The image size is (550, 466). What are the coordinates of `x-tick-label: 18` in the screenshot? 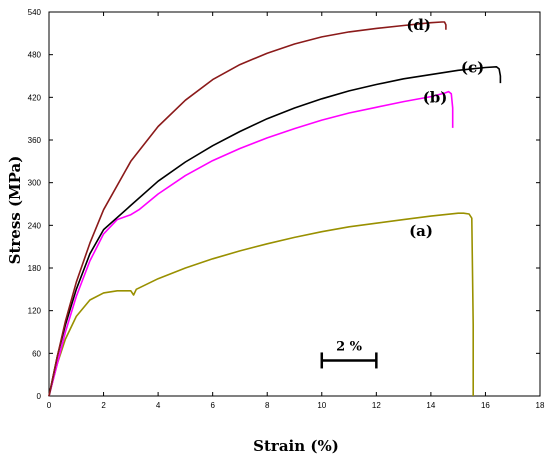 It's located at (540, 405).